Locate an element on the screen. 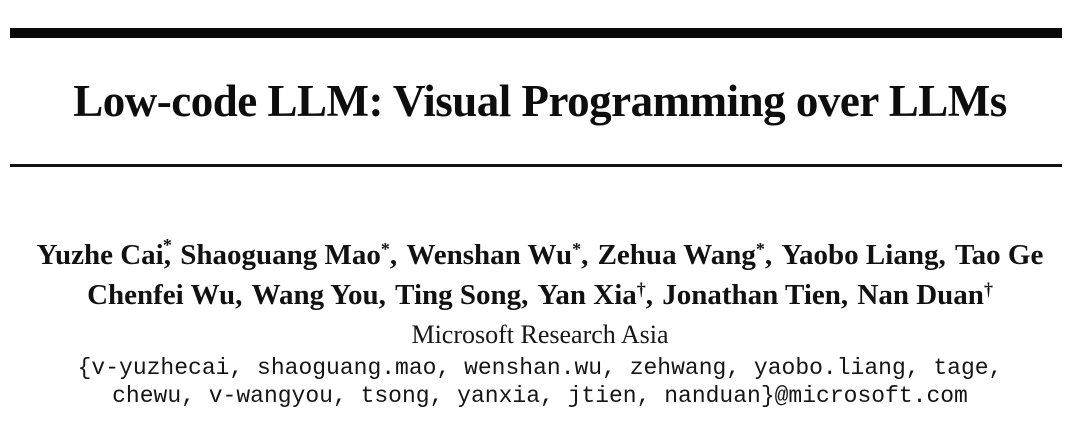 The image size is (1080, 424). author-mark-stack: *, is located at coordinates (167, 254).